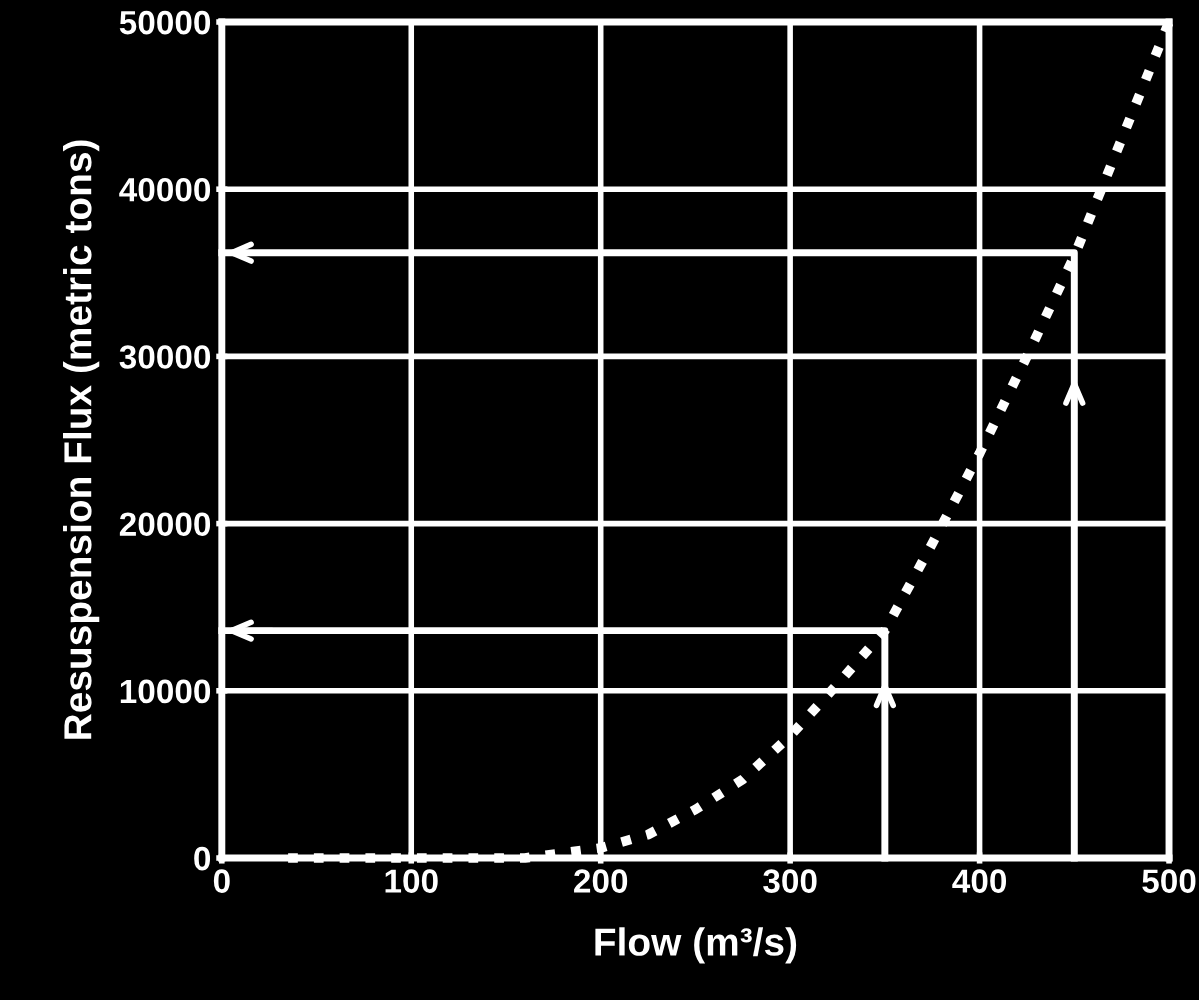  Describe the element at coordinates (790, 881) in the screenshot. I see `x-tick-label: 300` at that location.